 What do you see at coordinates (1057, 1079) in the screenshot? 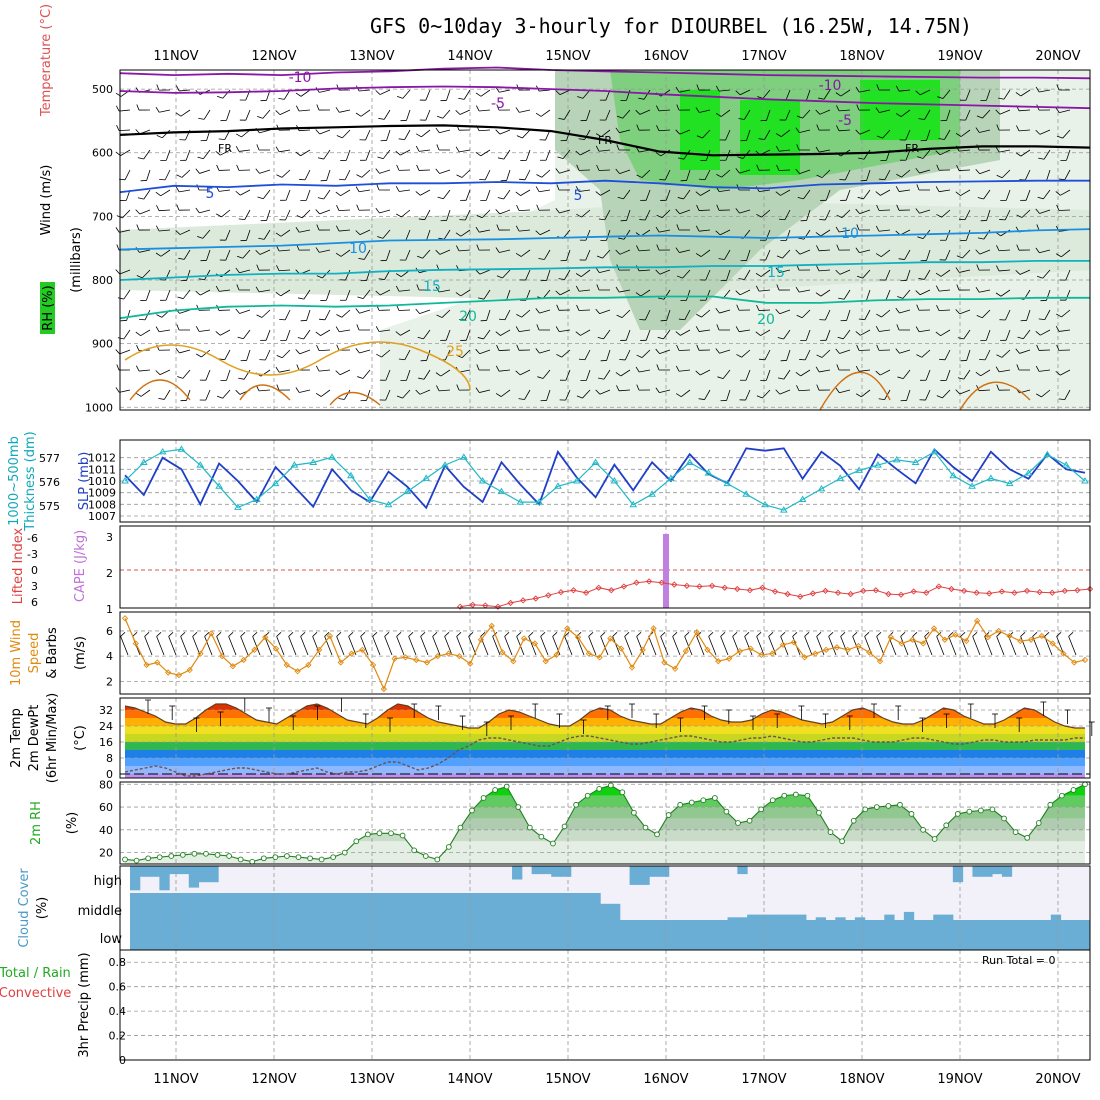
I see `date-label-bottom: 20NOV` at bounding box center [1057, 1079].